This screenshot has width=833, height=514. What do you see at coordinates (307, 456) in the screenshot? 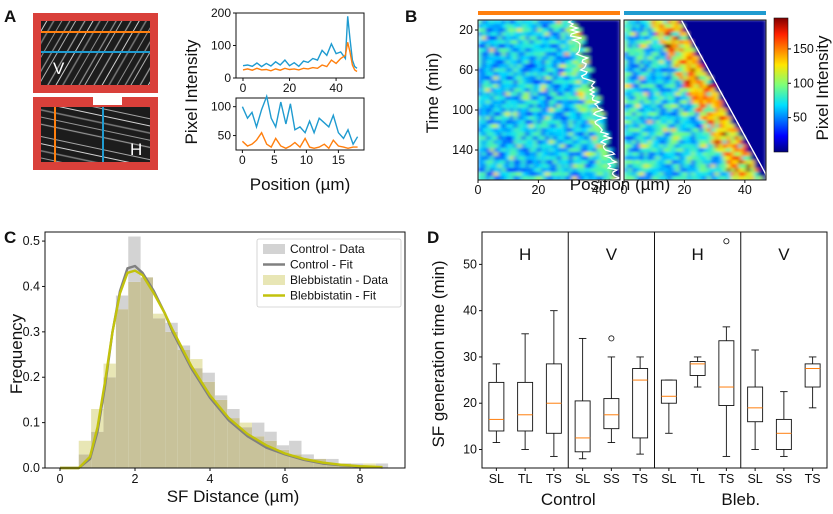
I see `histogram-bar-control` at bounding box center [307, 456].